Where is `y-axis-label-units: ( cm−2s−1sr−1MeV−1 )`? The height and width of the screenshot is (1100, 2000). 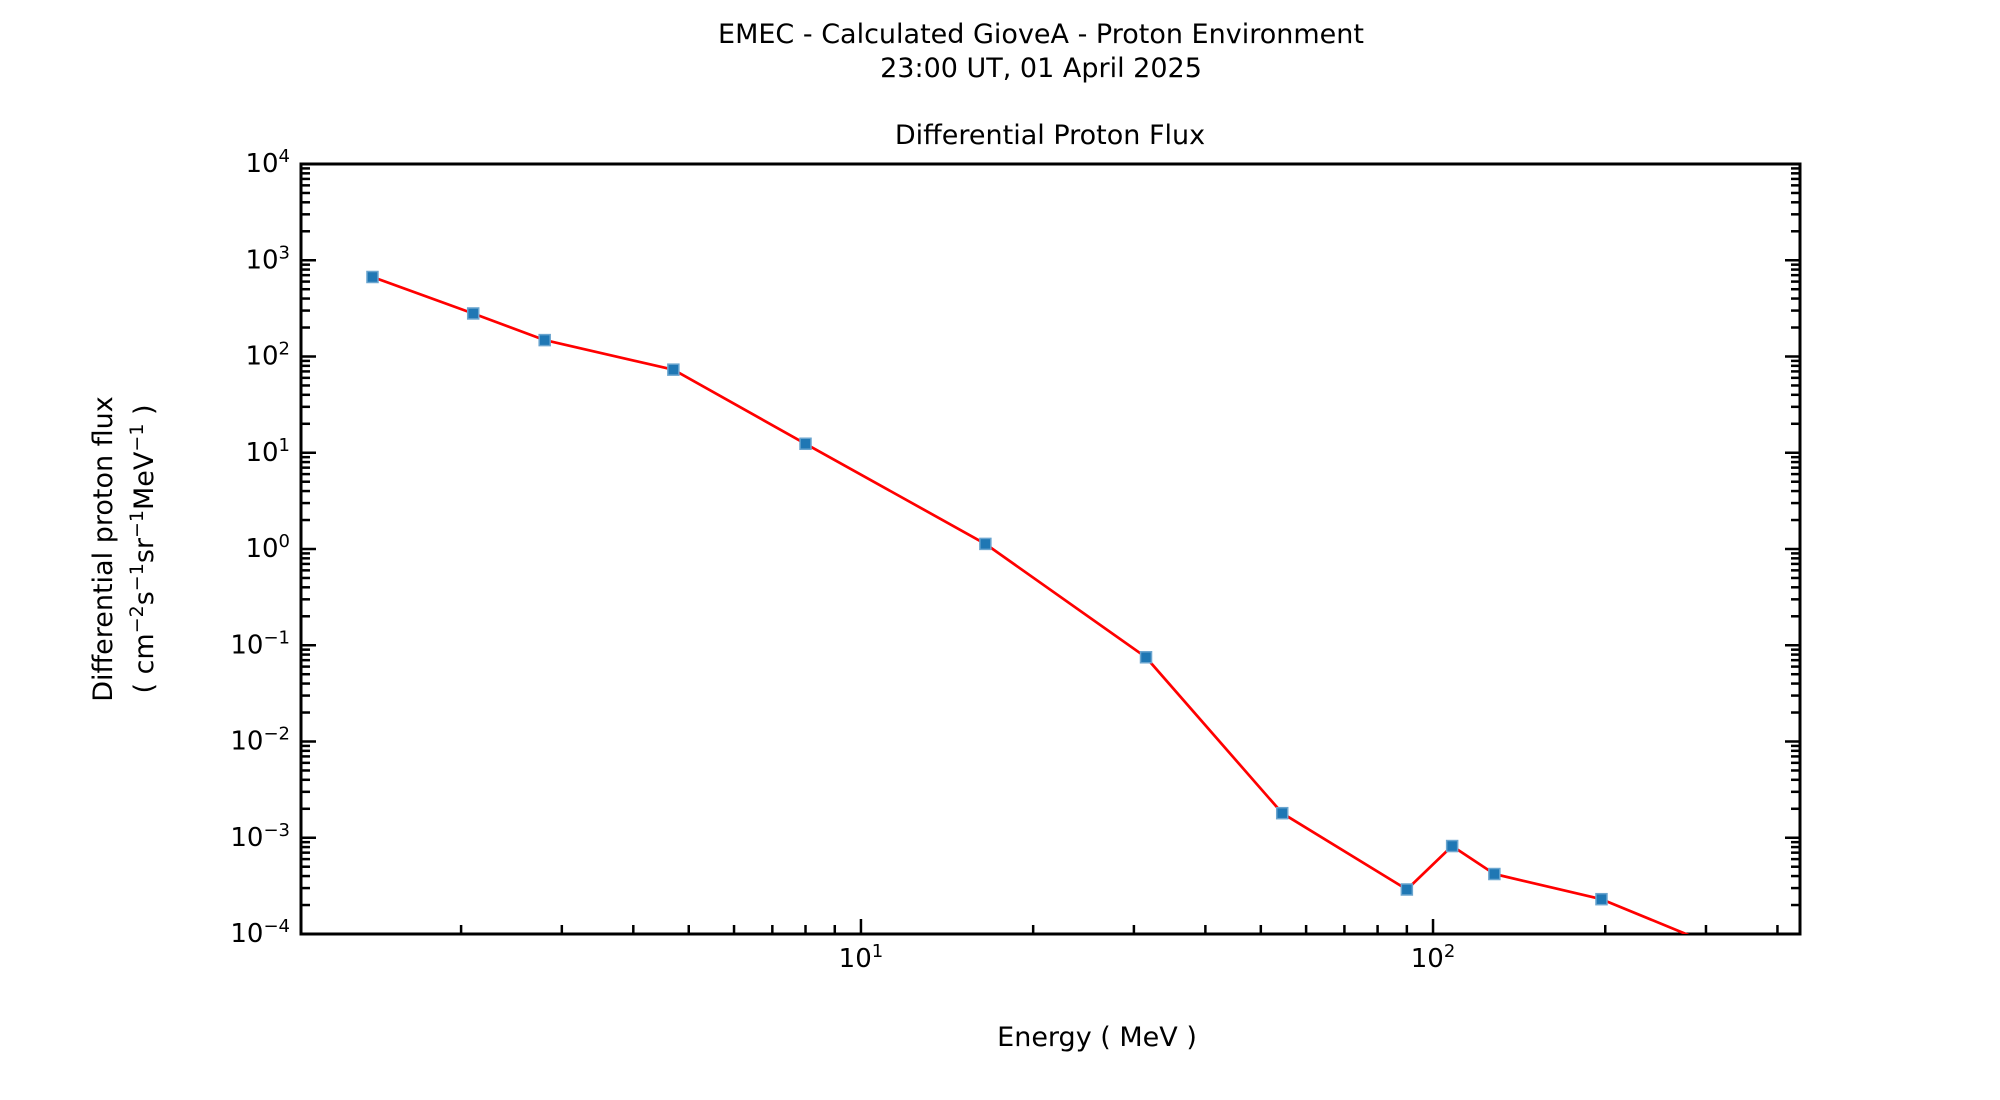 y-axis-label-units: ( cm−2s−1sr−1MeV−1 ) is located at coordinates (143, 548).